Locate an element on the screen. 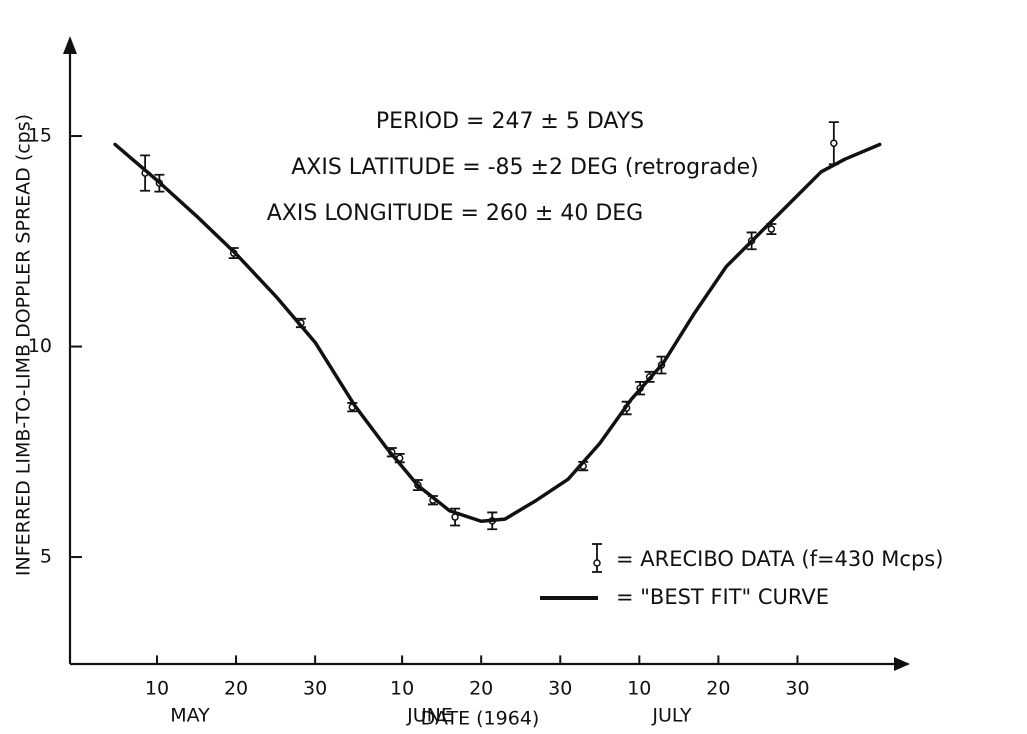  y-tick-label: 5 is located at coordinates (46, 557).